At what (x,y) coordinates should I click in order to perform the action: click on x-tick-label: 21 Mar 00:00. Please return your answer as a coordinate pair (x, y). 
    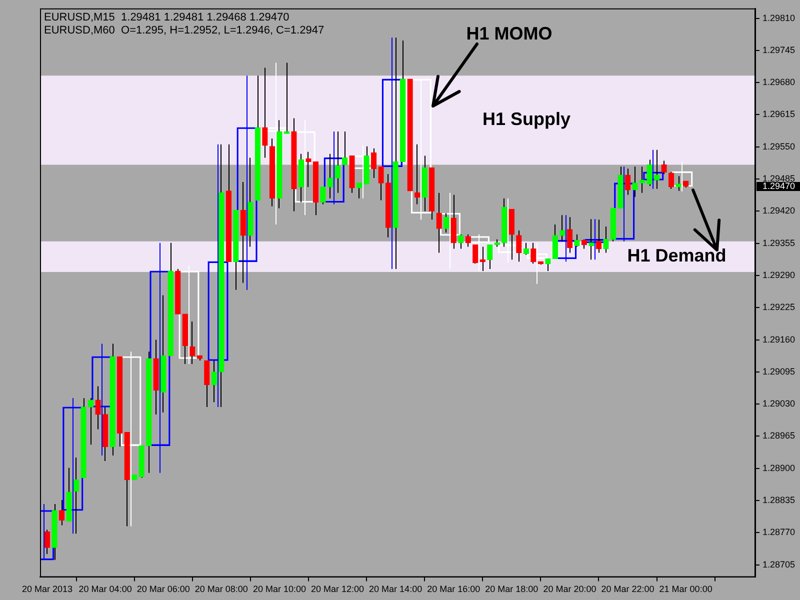
    Looking at the image, I should click on (685, 589).